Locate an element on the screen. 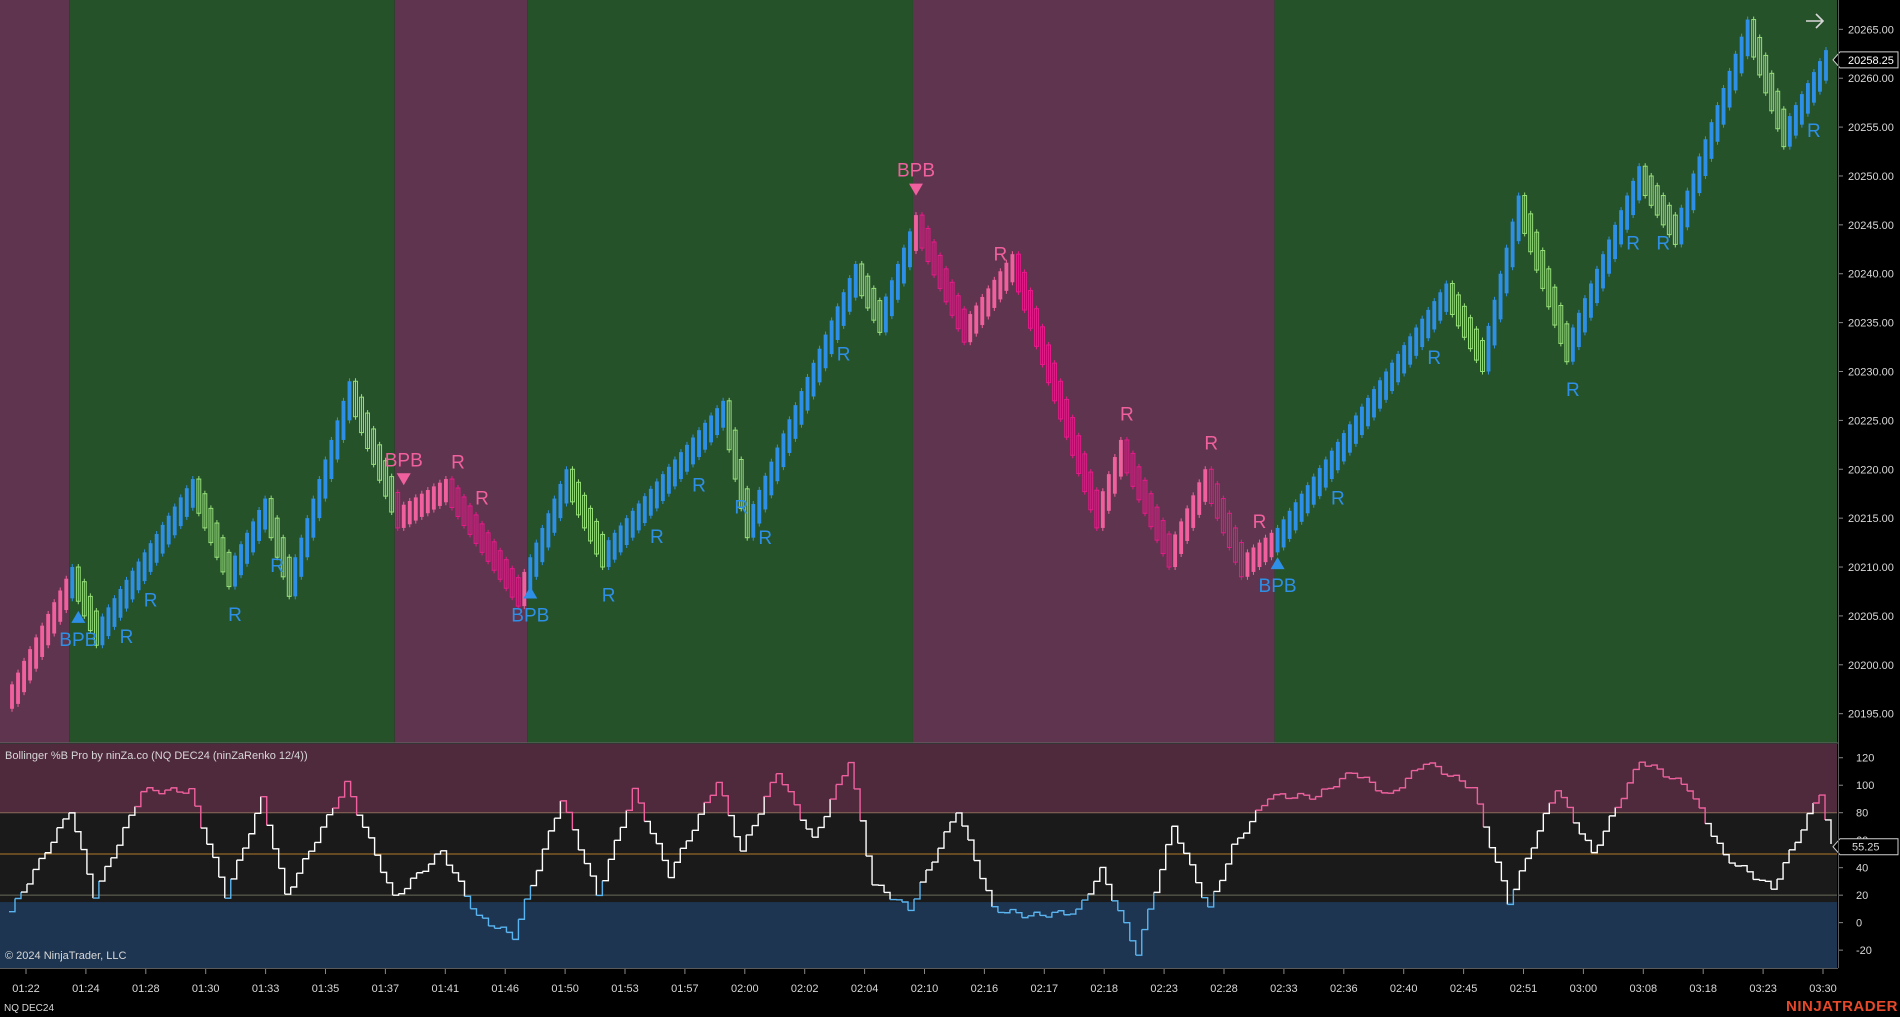  arrow-right-icon is located at coordinates (1815, 21).